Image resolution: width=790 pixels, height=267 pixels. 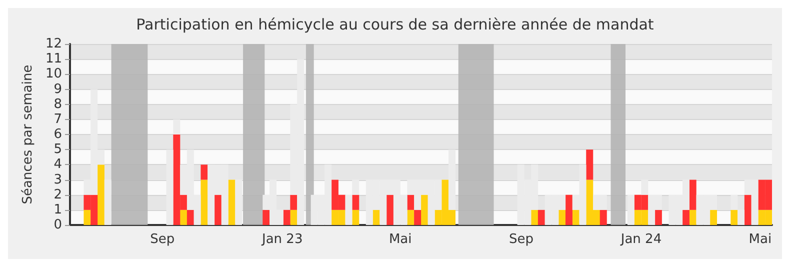 I want to click on y-tick-label: 11, so click(x=53, y=59).